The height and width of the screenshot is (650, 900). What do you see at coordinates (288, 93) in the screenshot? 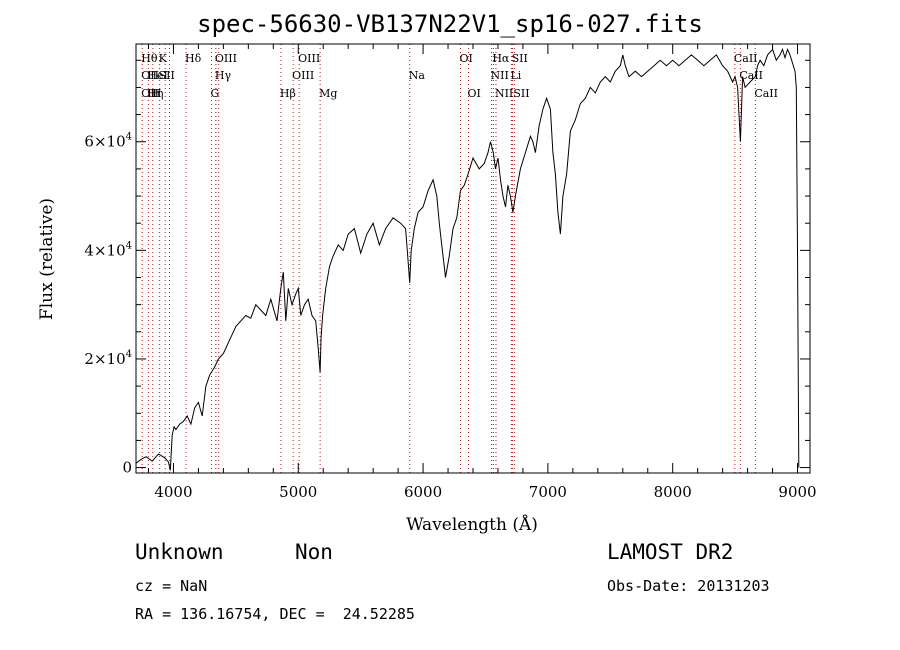
I see `spectral-line-label: Hβ` at bounding box center [288, 93].